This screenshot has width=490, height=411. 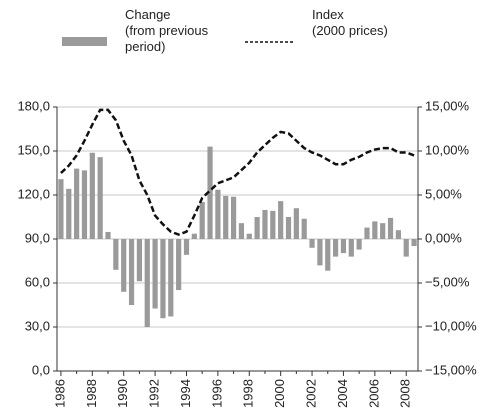 What do you see at coordinates (248, 393) in the screenshot?
I see `x-tick-label: 1998` at bounding box center [248, 393].